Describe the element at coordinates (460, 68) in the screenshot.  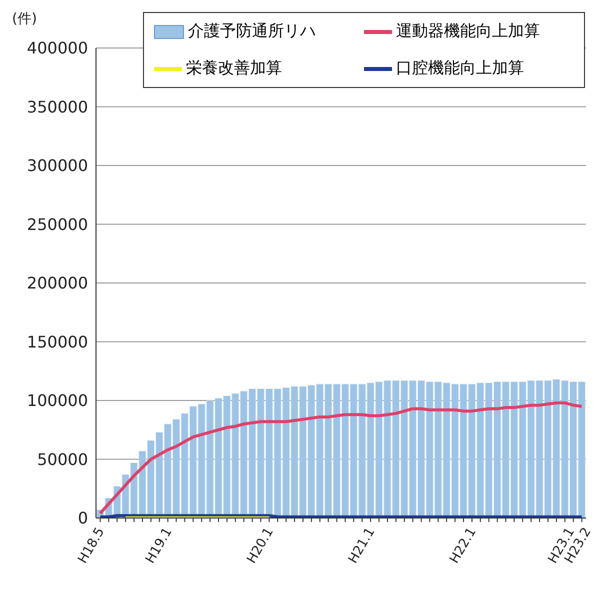
I see `legend-label: 口腔機能向上加算` at that location.